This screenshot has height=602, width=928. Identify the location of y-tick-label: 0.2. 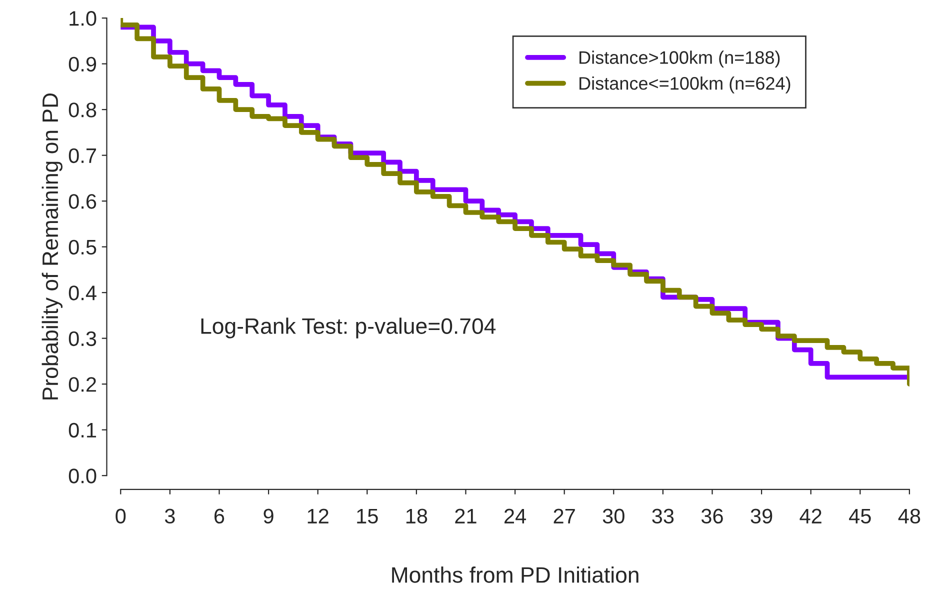
(82, 384).